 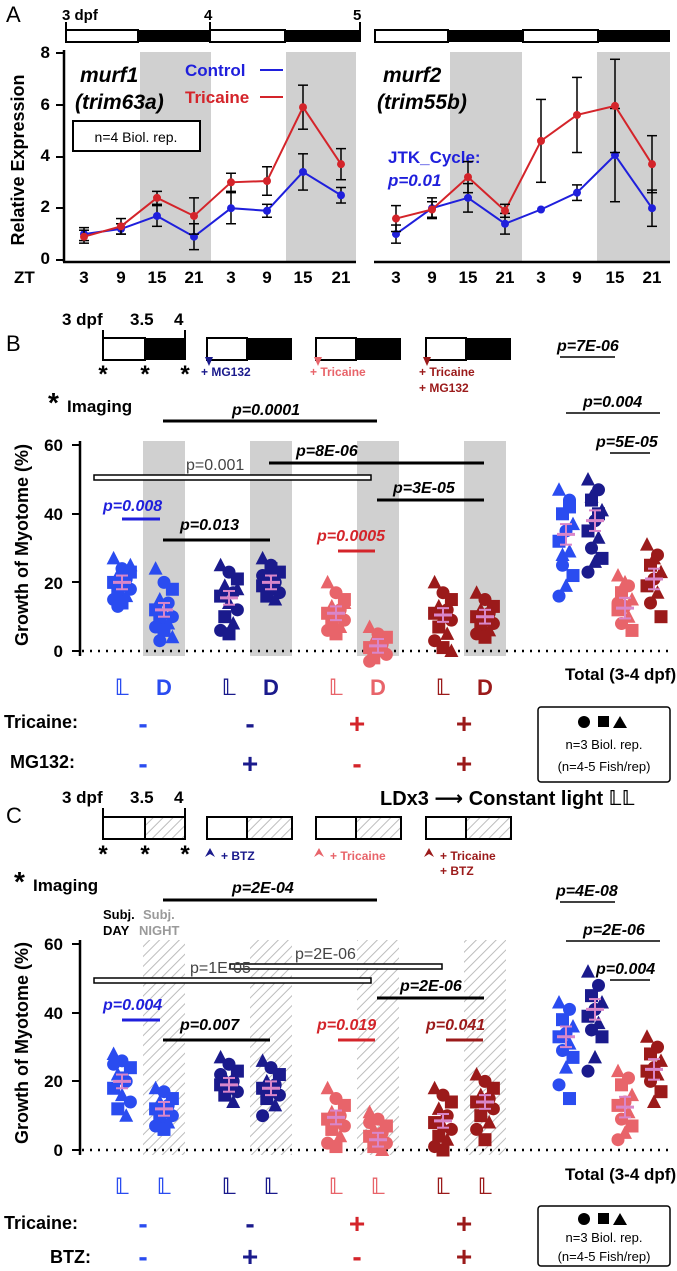 I want to click on p-value: p=1E-05, so click(x=220, y=968).